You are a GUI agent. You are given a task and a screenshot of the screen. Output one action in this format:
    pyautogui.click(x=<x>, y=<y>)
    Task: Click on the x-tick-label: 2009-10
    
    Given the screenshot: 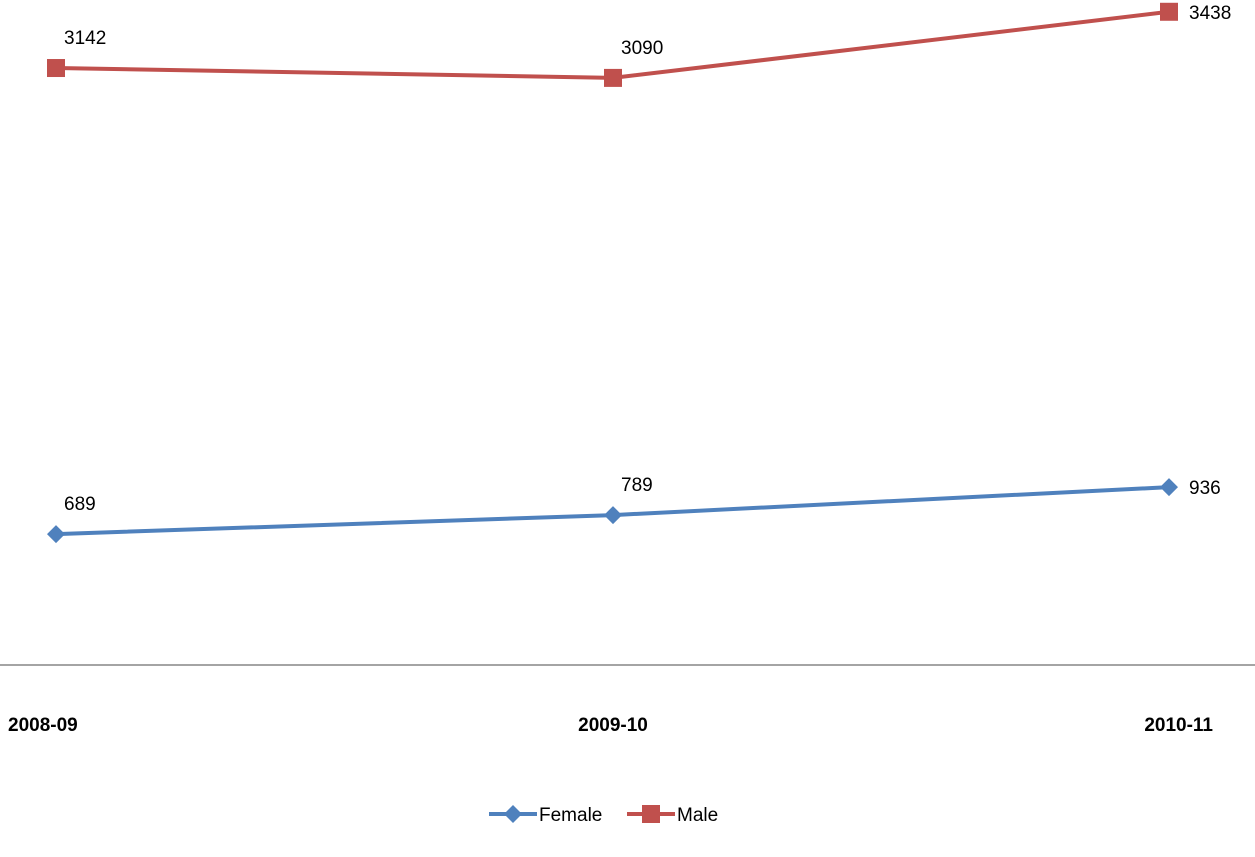 What is the action you would take?
    pyautogui.click(x=613, y=725)
    